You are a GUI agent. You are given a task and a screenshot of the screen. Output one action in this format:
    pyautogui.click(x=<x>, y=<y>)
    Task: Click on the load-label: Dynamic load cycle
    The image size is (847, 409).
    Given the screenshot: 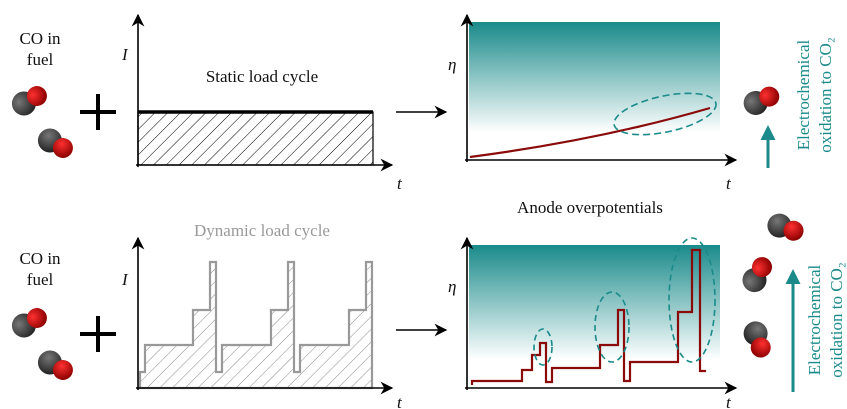 What is the action you would take?
    pyautogui.click(x=262, y=230)
    